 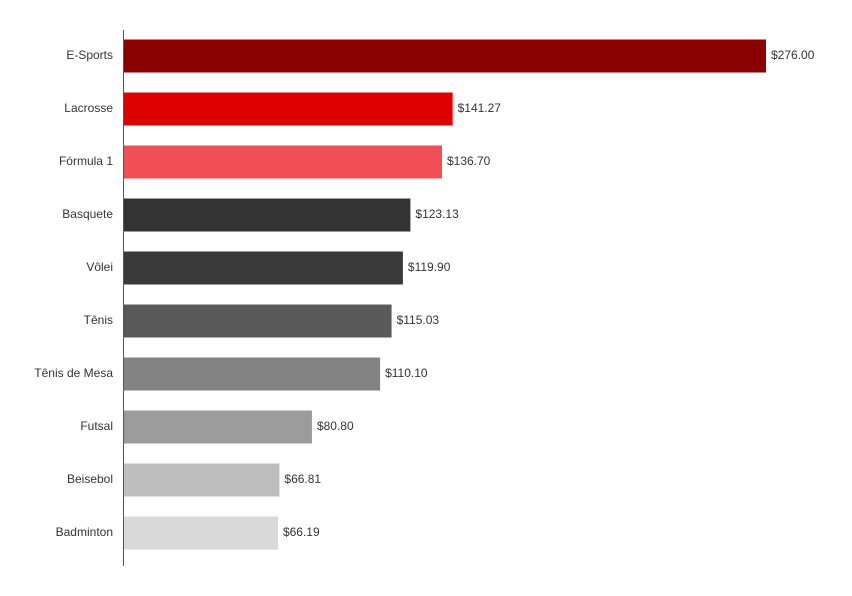 What do you see at coordinates (99, 267) in the screenshot?
I see `y-tick-label: Vôlei` at bounding box center [99, 267].